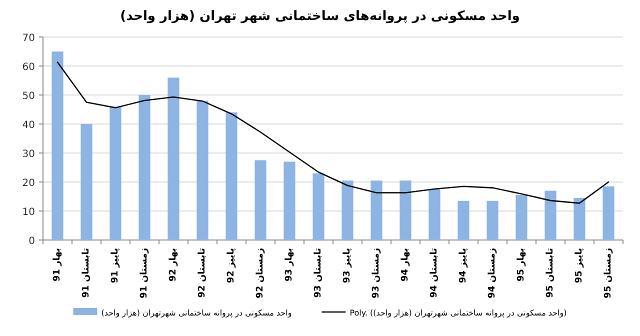 This screenshot has width=640, height=336. Describe the element at coordinates (31, 241) in the screenshot. I see `y-tick-label: 0` at that location.